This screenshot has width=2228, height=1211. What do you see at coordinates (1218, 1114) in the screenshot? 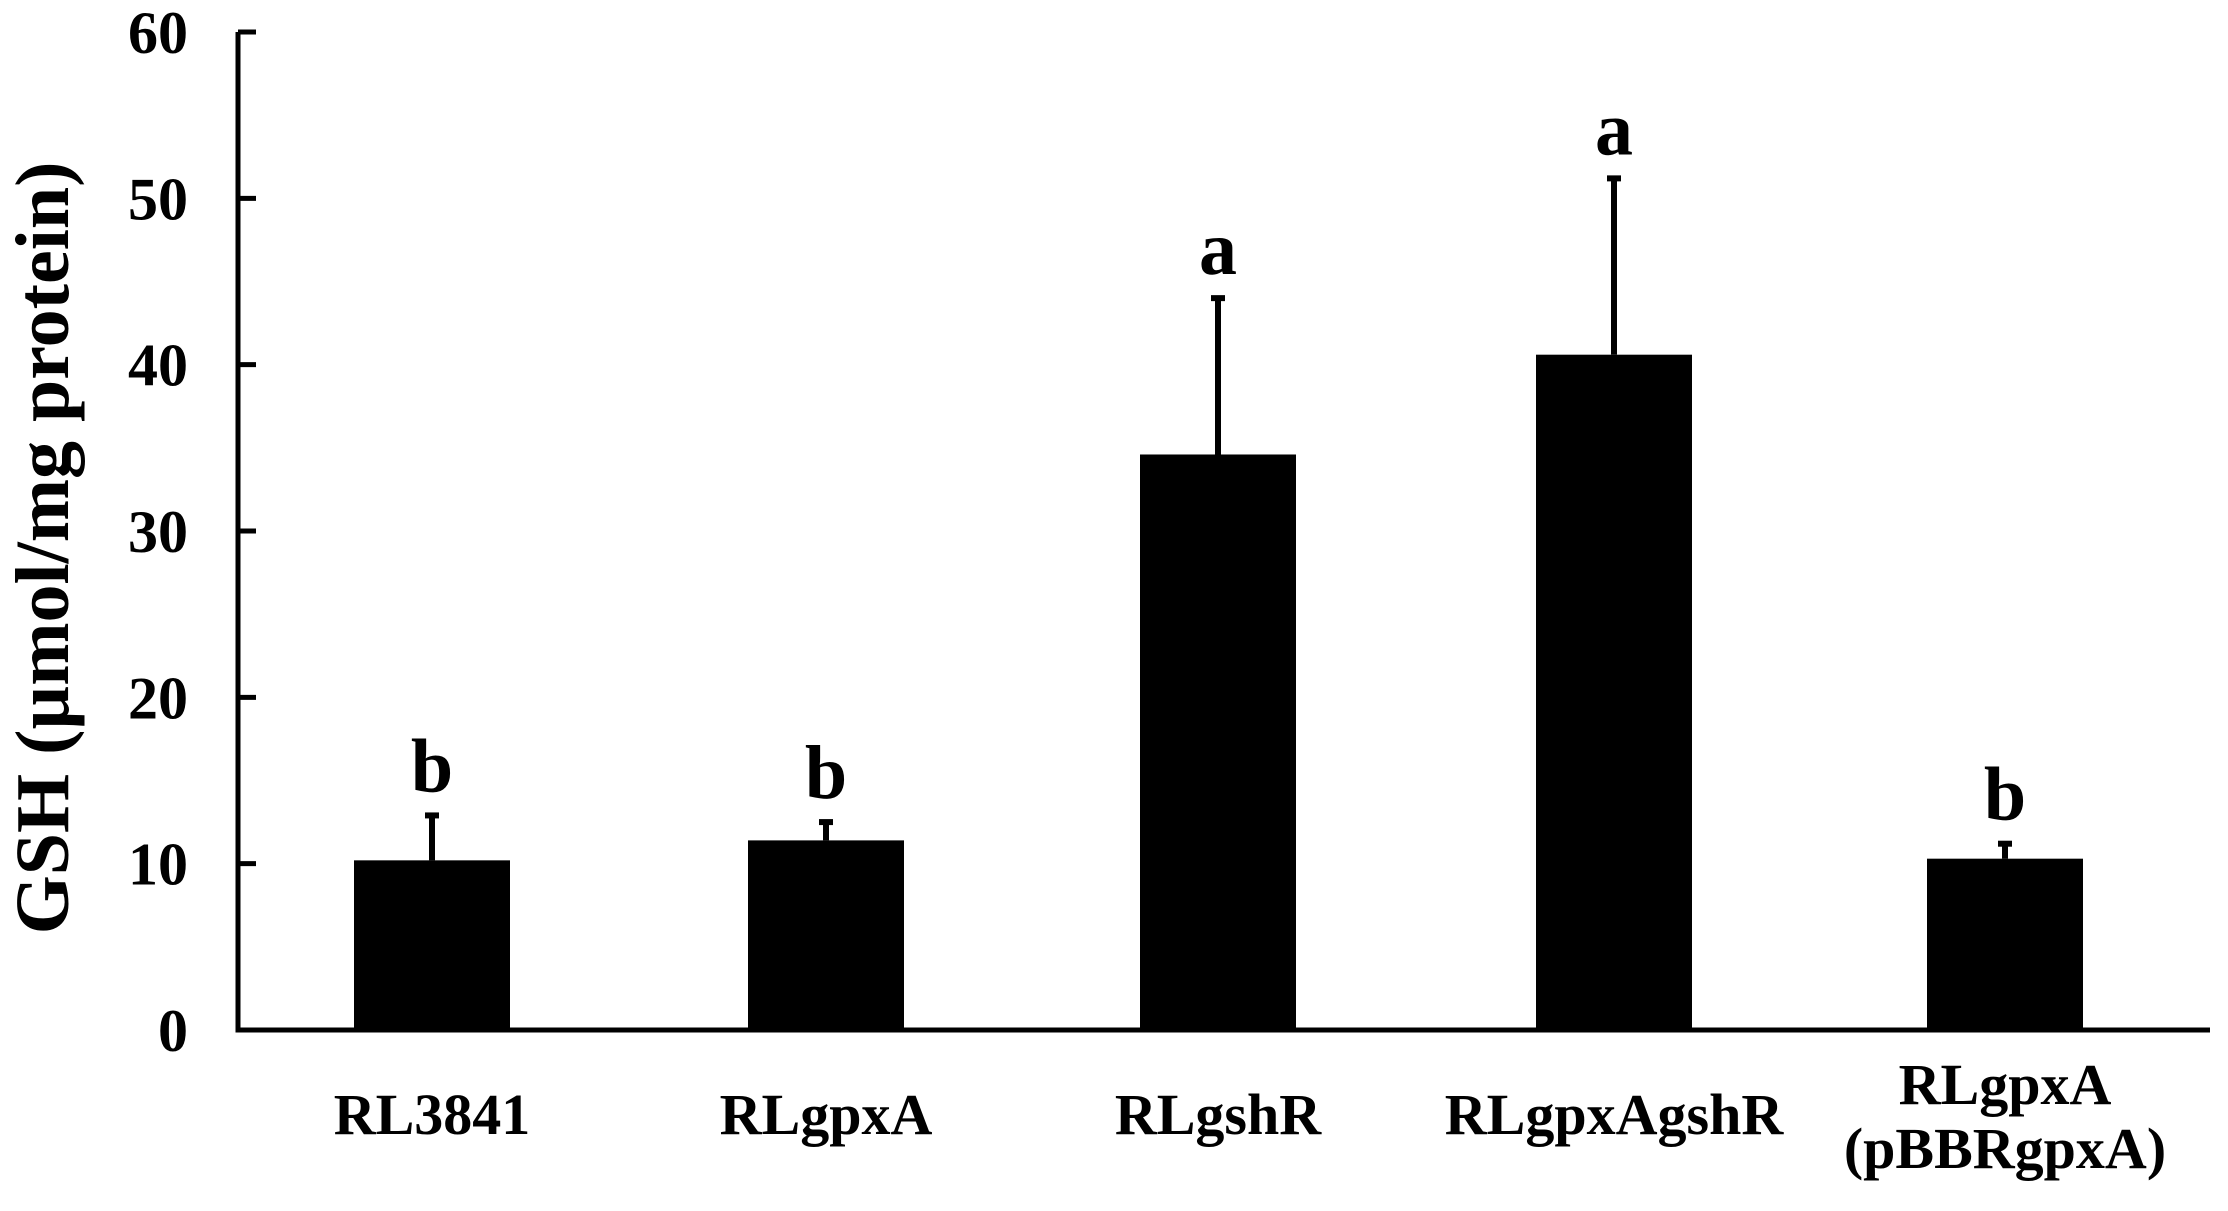
I see `x-tick-label: RLgshR` at bounding box center [1218, 1114].